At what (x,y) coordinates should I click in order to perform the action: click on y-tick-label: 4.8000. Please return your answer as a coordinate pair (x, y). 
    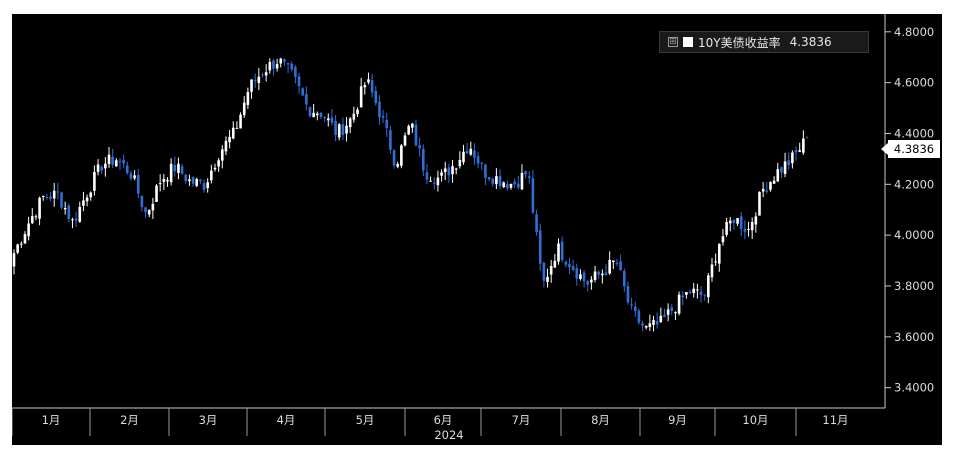
    Looking at the image, I should click on (914, 32).